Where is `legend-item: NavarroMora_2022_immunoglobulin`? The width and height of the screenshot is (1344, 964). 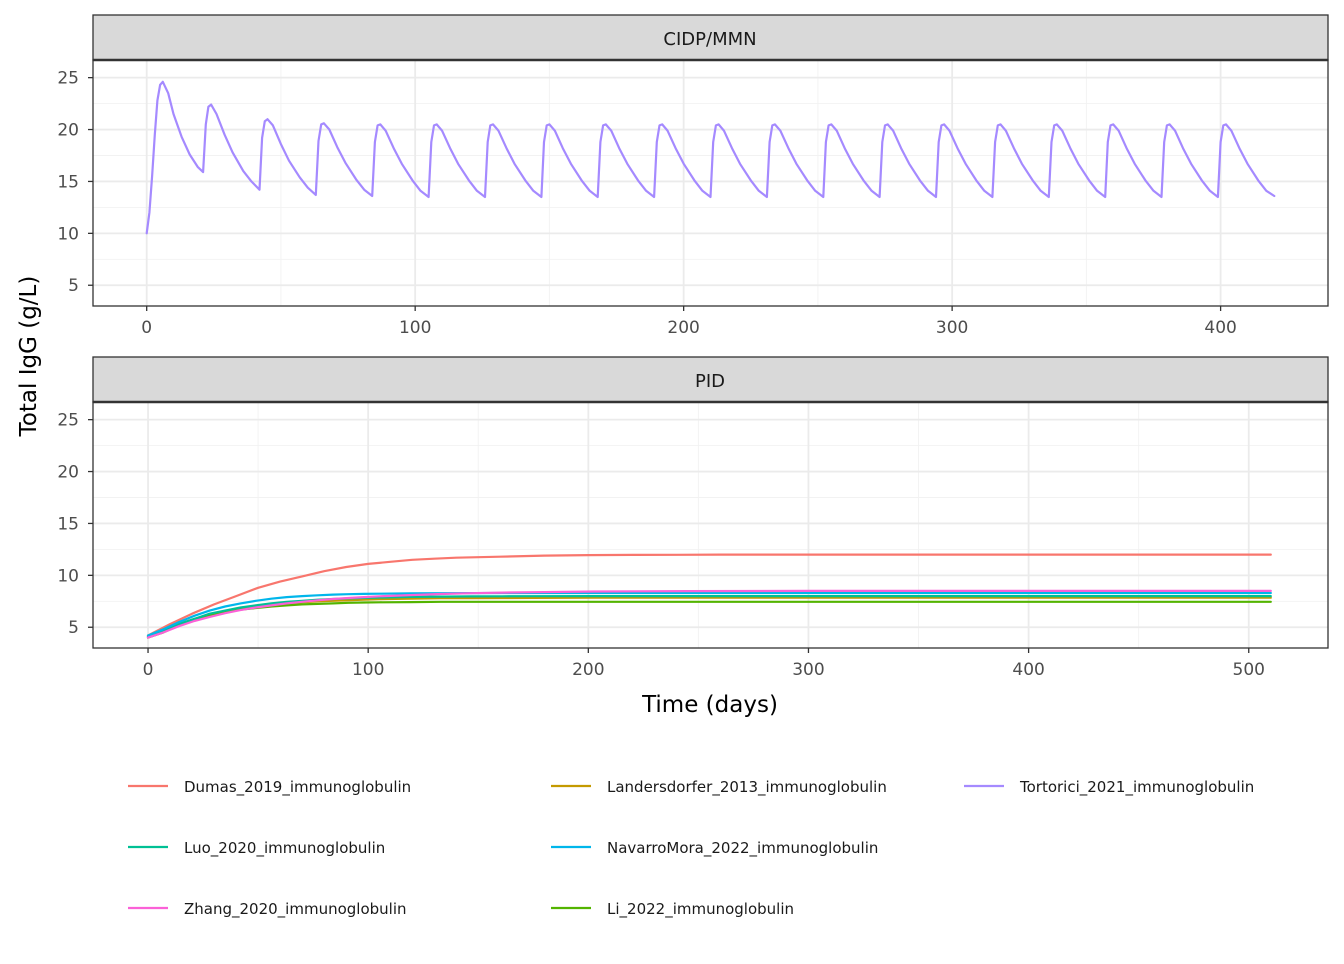
legend-item: NavarroMora_2022_immunoglobulin is located at coordinates (714, 848).